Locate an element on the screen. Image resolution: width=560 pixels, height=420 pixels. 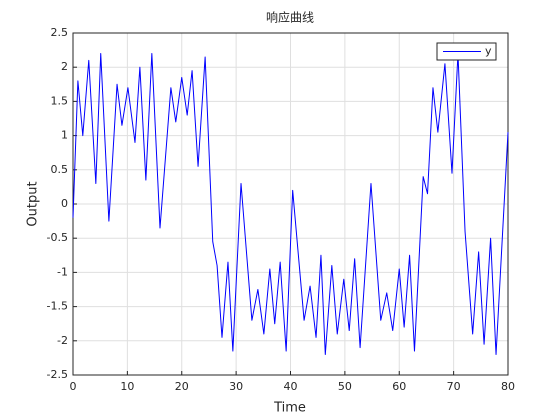
y-axis-label: Output is located at coordinates (33, 203).